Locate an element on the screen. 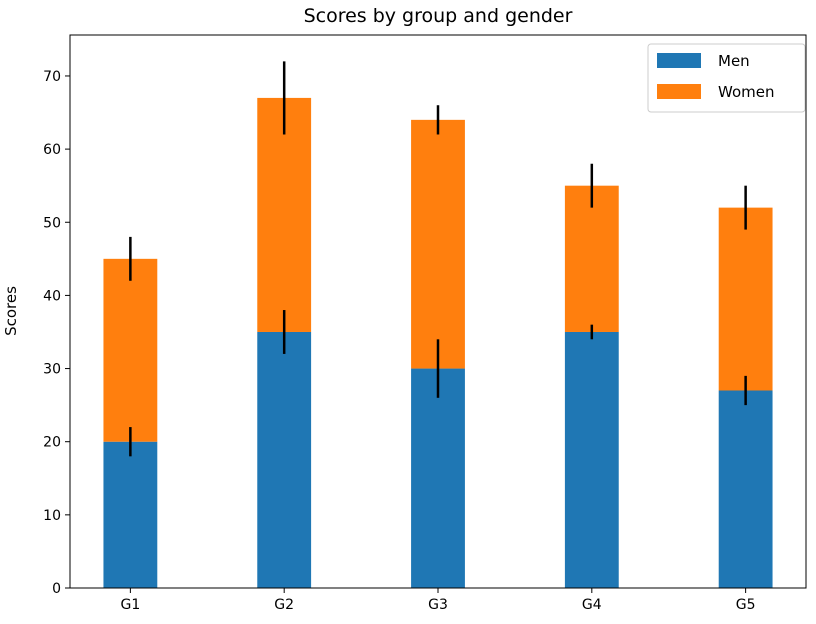 This screenshot has height=624, width=816. x-tick-label: G3 is located at coordinates (438, 605).